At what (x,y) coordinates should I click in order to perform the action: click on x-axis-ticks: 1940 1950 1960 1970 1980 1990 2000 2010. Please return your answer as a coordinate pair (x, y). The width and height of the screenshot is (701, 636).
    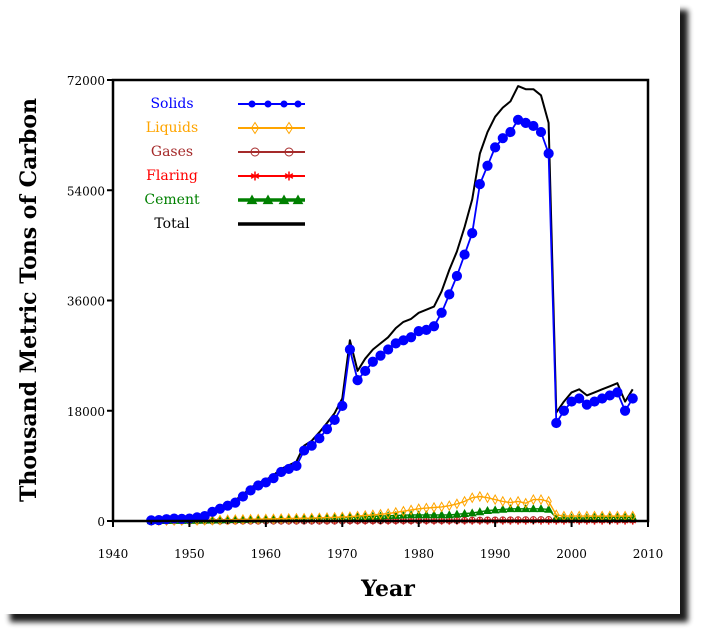
    Looking at the image, I should click on (380, 541).